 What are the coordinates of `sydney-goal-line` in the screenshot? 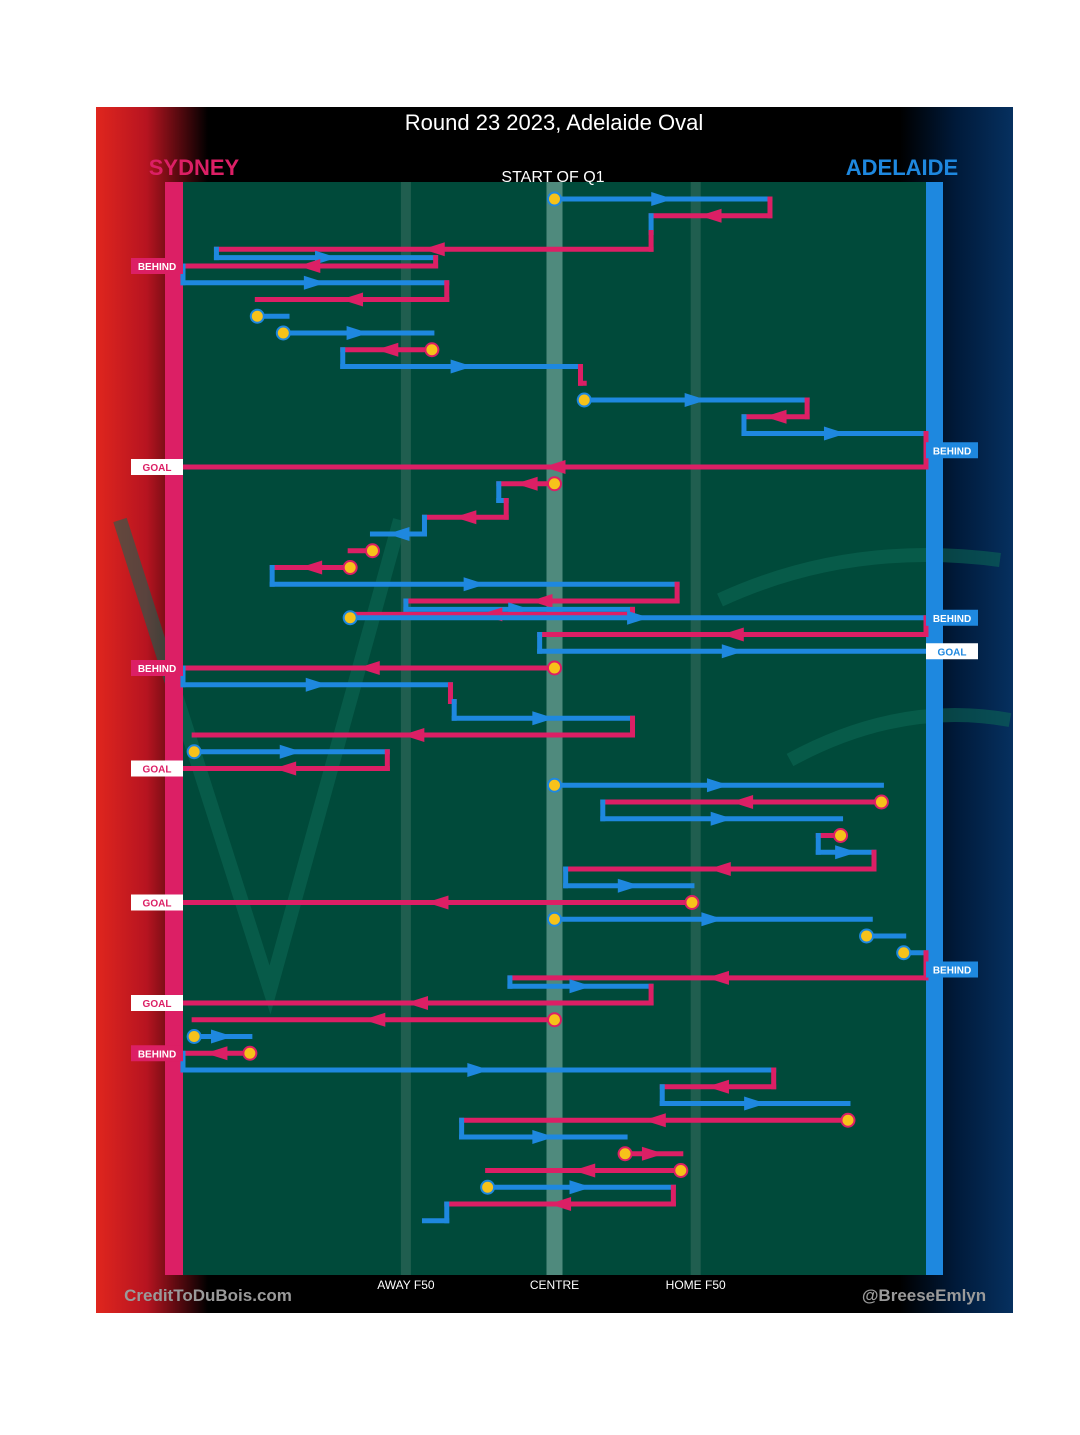 It's located at (174, 728).